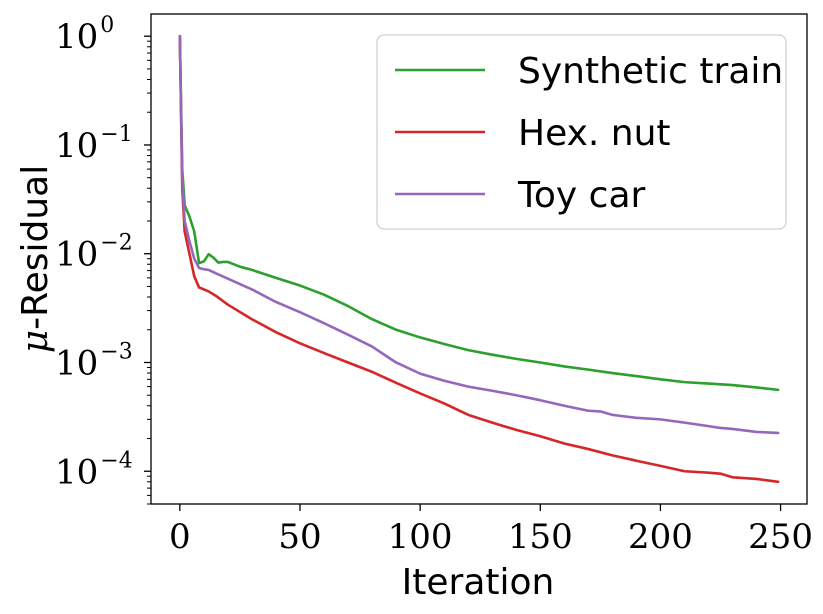 The width and height of the screenshot is (823, 614). What do you see at coordinates (650, 71) in the screenshot?
I see `legend-label-0: Synthetic train` at bounding box center [650, 71].